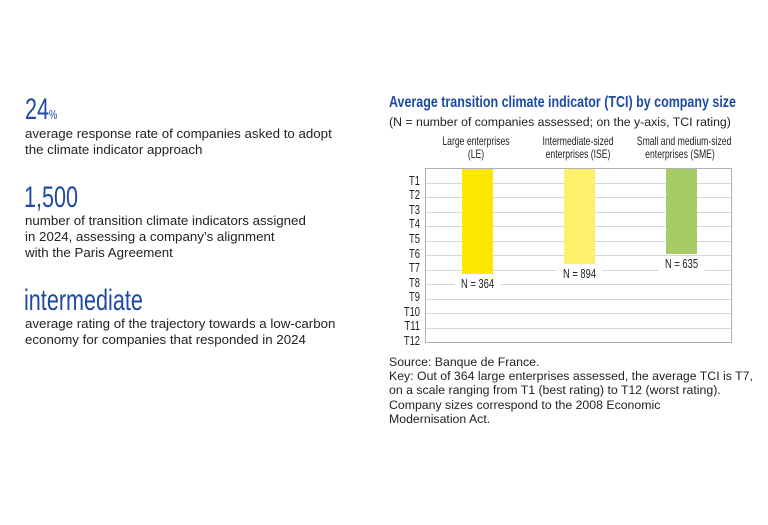  What do you see at coordinates (440, 418) in the screenshot?
I see `key-line: Modernisation Act.` at bounding box center [440, 418].